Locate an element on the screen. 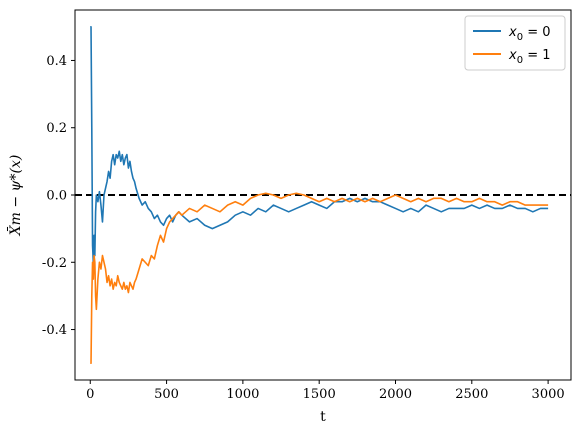 The image size is (581, 436). x-tick-label: 1000 is located at coordinates (242, 394).